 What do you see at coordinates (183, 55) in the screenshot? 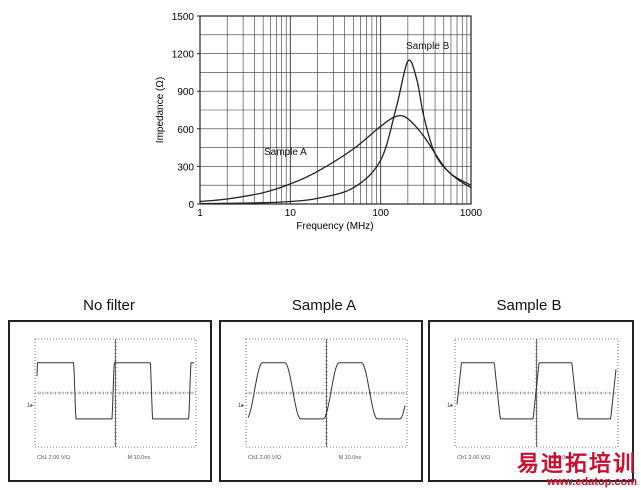
I see `y-tick-label: 1200` at bounding box center [183, 55].